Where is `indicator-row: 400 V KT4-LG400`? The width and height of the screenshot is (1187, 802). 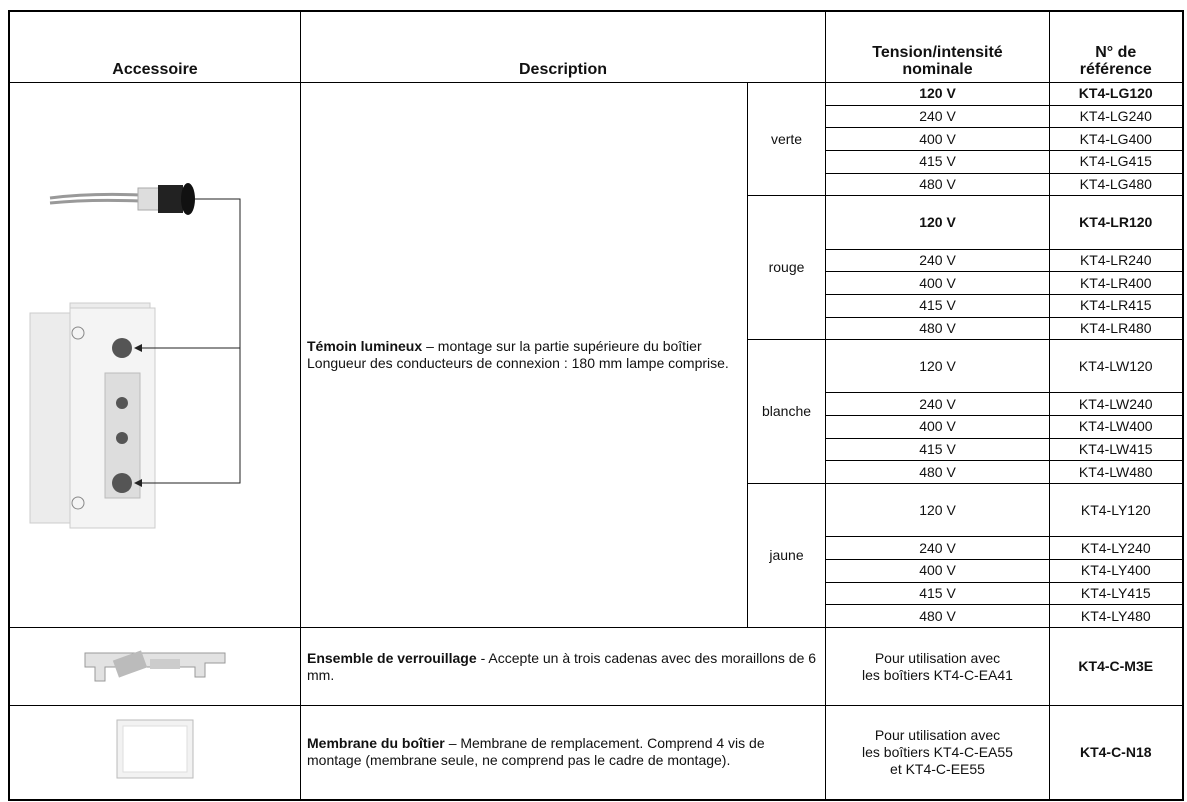
indicator-row: 400 V KT4-LG400 is located at coordinates (596, 139).